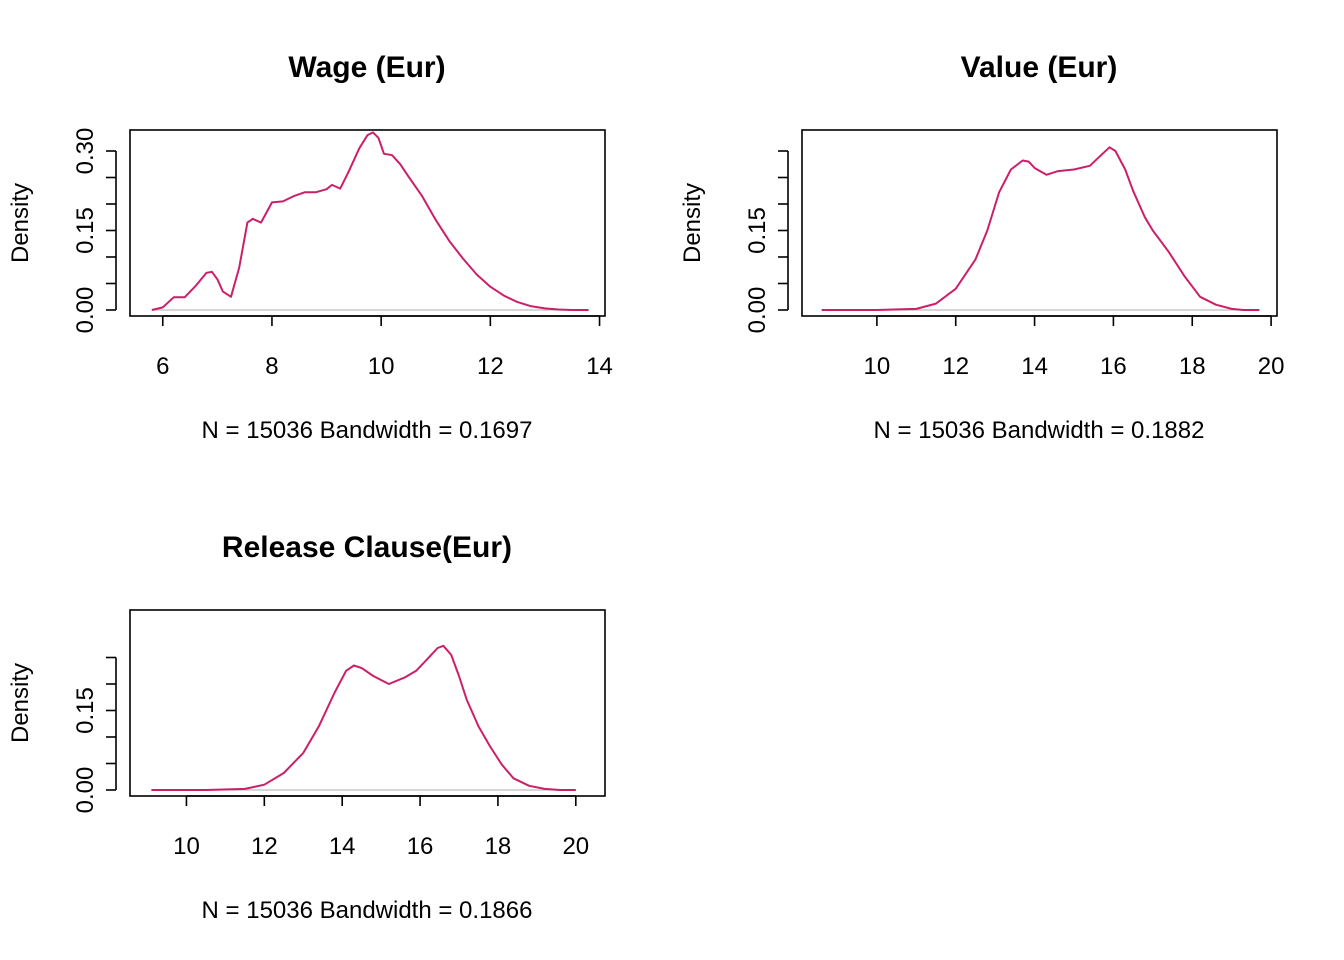  Describe the element at coordinates (85, 790) in the screenshot. I see `release-clause-y-tick-label: 0.00` at that location.